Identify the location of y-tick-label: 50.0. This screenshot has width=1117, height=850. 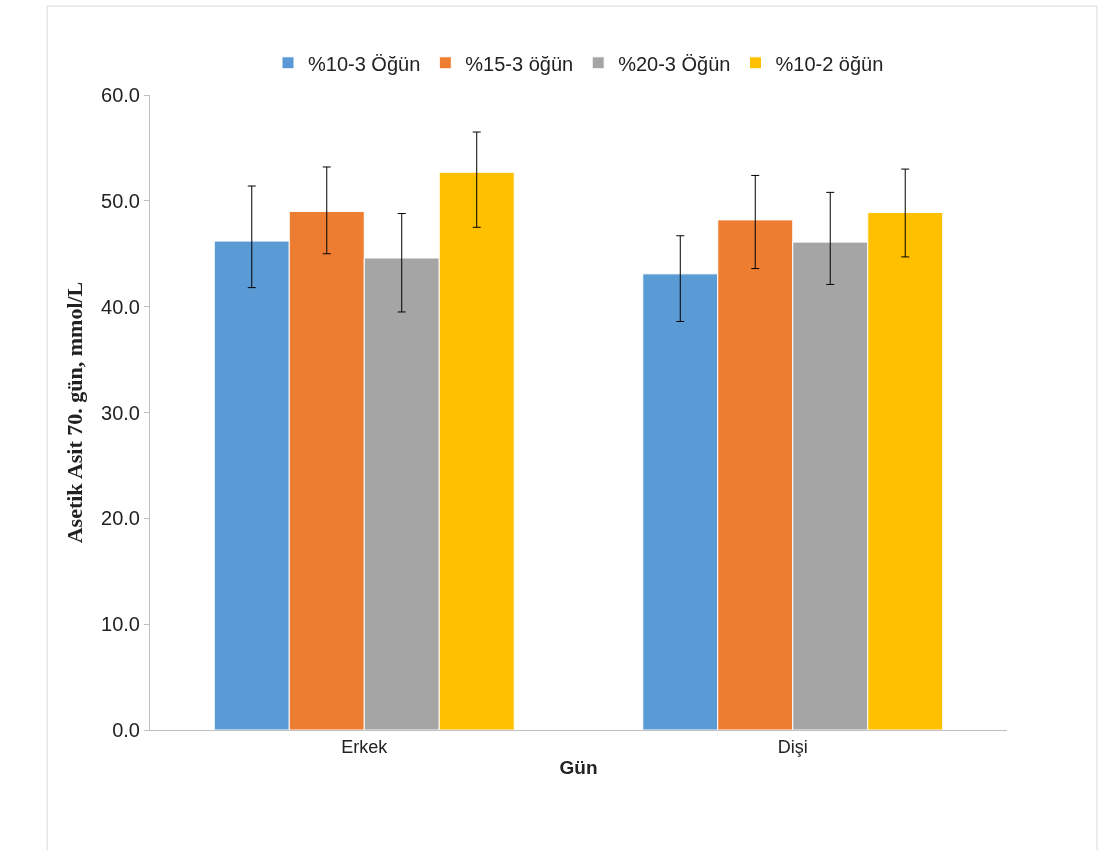
(120, 200).